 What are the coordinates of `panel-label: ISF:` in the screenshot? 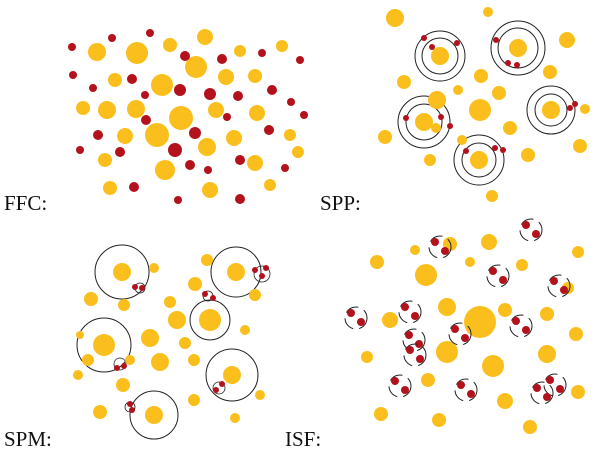 It's located at (303, 439).